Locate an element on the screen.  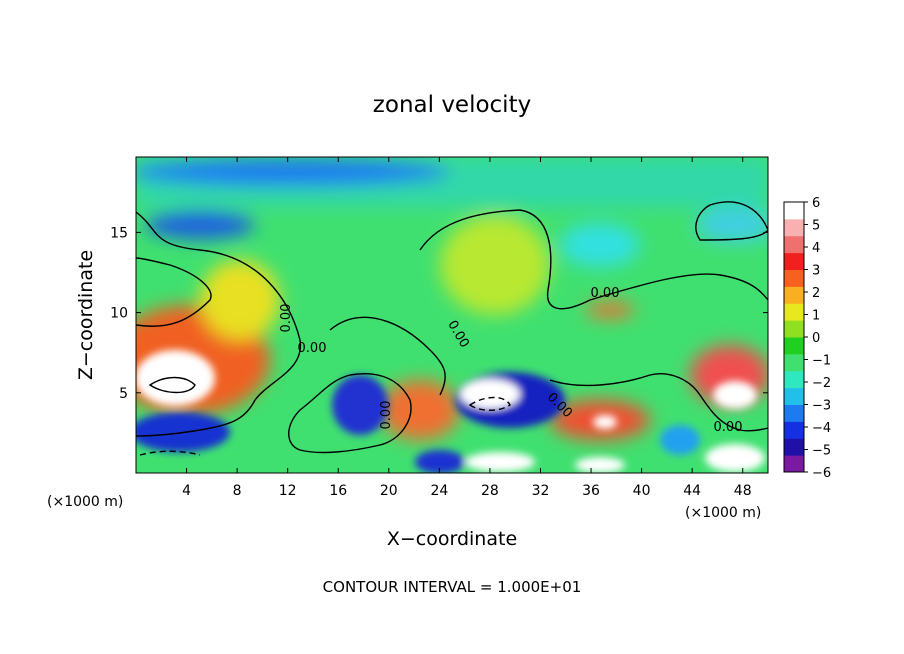
colorbar-label: 1 is located at coordinates (816, 316).